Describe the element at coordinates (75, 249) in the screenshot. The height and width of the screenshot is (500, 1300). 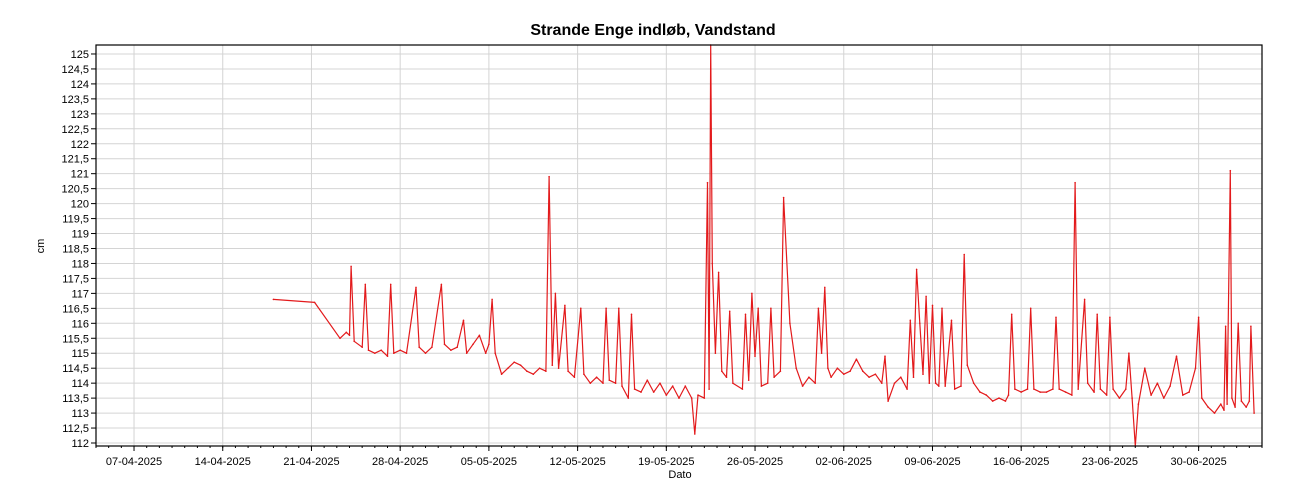
I see `y-tick-label: 118,5` at that location.